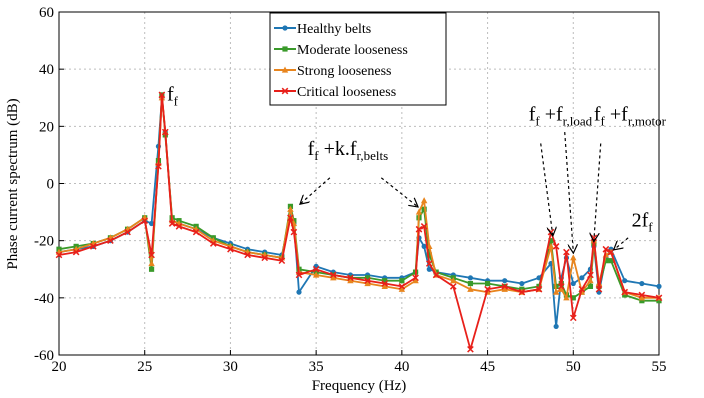 This screenshot has height=398, width=704. I want to click on legend-label: Strong looseness, so click(344, 71).